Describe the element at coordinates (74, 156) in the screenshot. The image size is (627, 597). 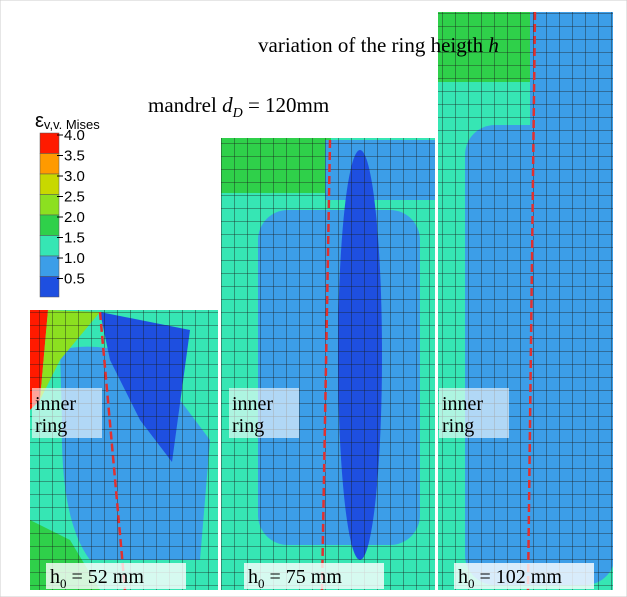
I see `legend-label: 3.5` at that location.